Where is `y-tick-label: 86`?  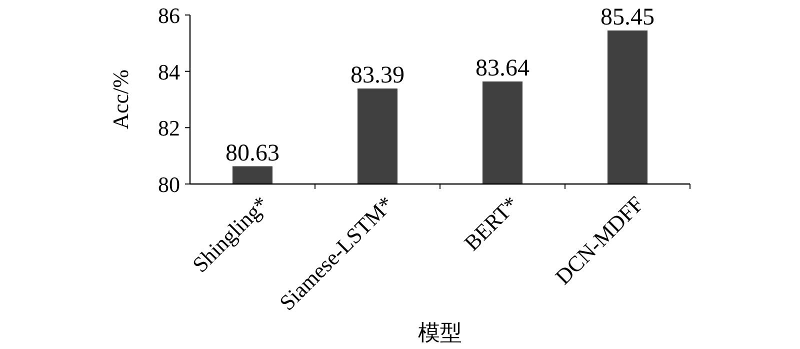 y-tick-label: 86 is located at coordinates (169, 15).